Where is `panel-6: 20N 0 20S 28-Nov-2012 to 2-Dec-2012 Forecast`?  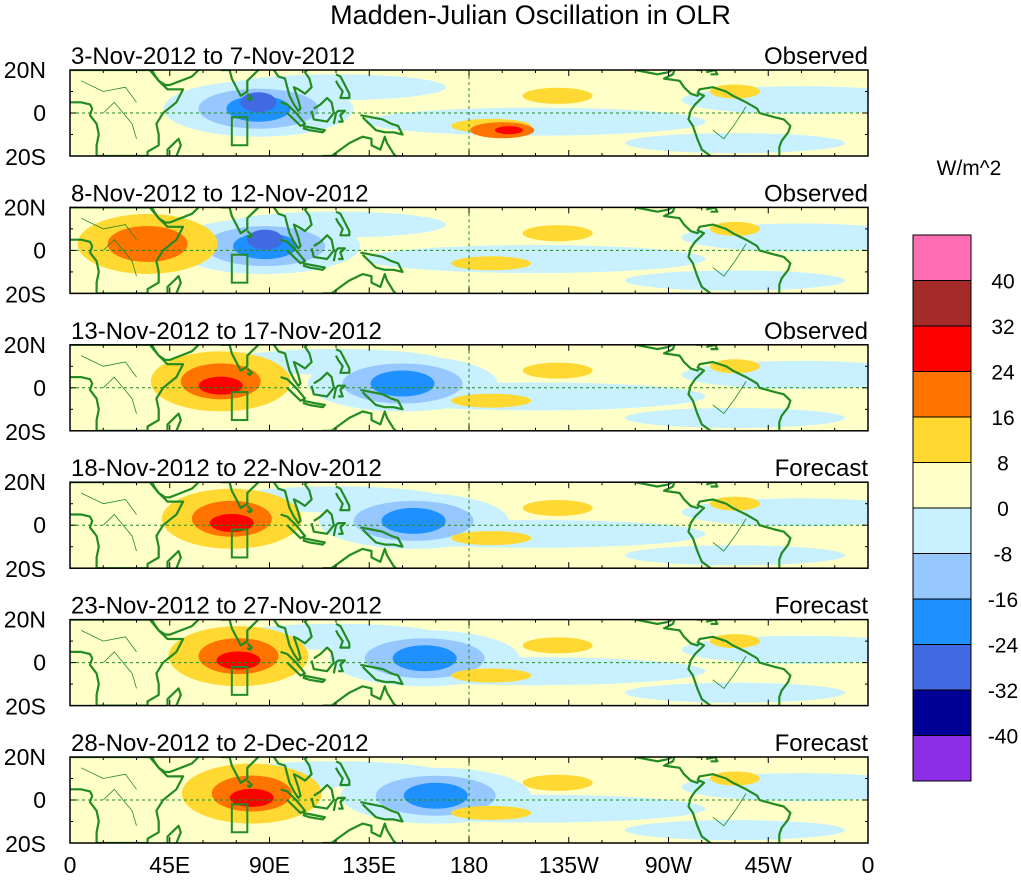 panel-6: 20N 0 20S 28-Nov-2012 to 2-Dec-2012 Forecast is located at coordinates (436, 793).